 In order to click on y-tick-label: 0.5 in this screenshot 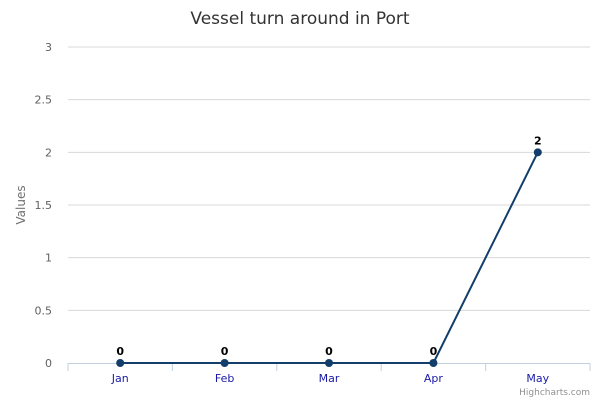, I will do `click(44, 310)`.